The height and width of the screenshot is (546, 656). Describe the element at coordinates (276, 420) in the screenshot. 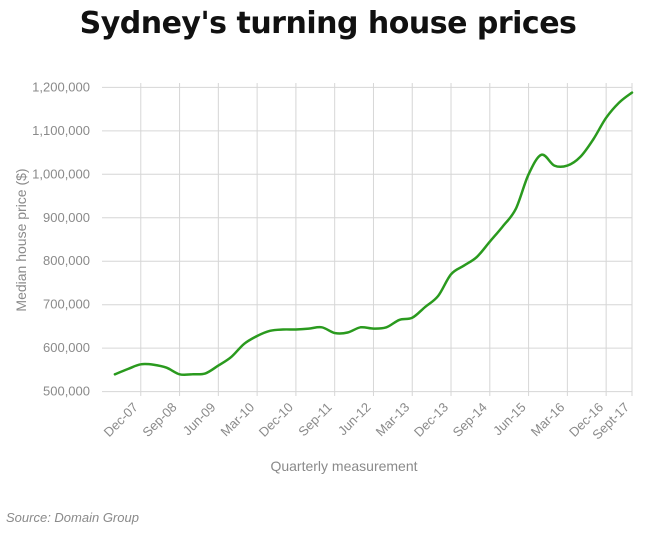

I see `x-tick-label: Dec-10` at that location.